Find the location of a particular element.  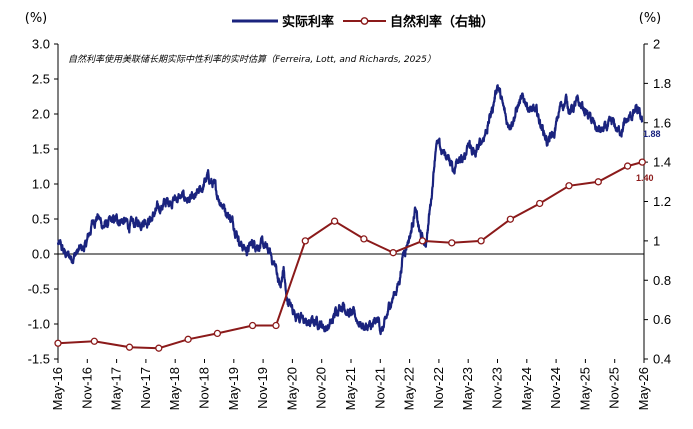

left-tick-label: 1.5 is located at coordinates (41, 149).